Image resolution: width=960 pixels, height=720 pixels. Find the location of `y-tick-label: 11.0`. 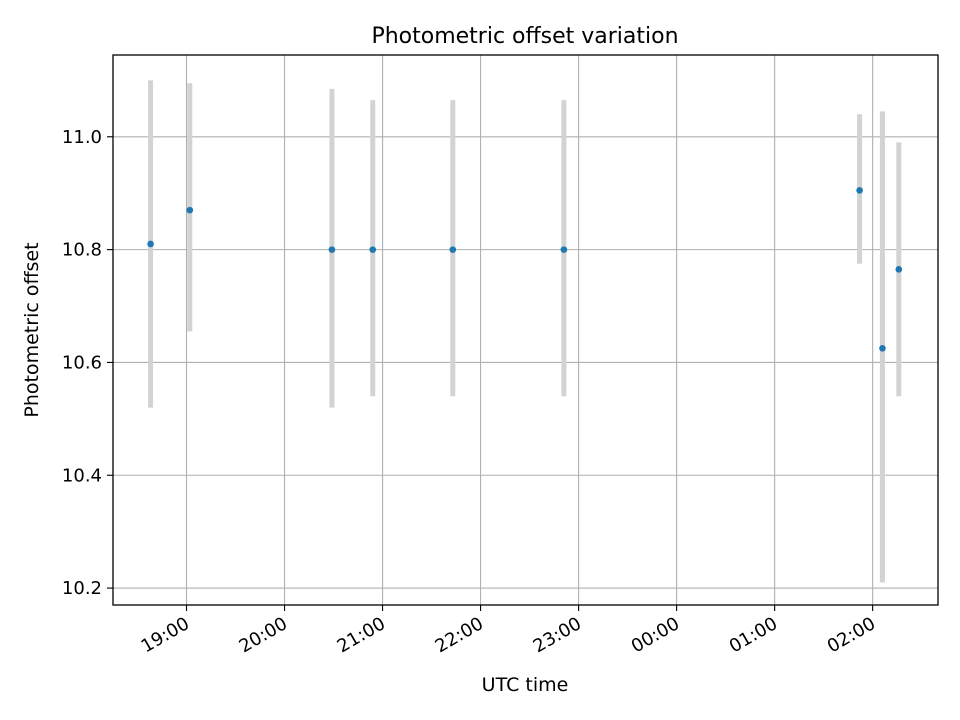

y-tick-label: 11.0 is located at coordinates (82, 137).